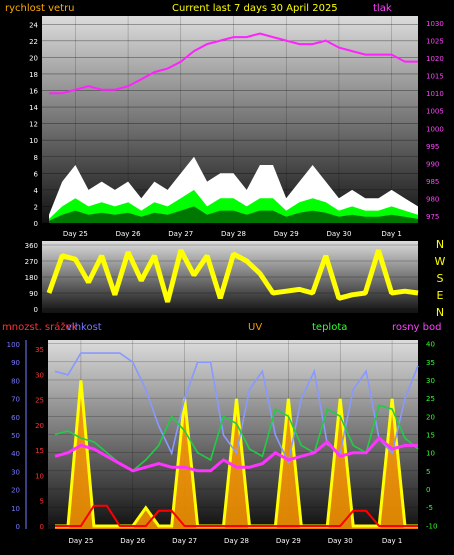  I want to click on climate-day-tick-label: Day 30, so click(340, 541).